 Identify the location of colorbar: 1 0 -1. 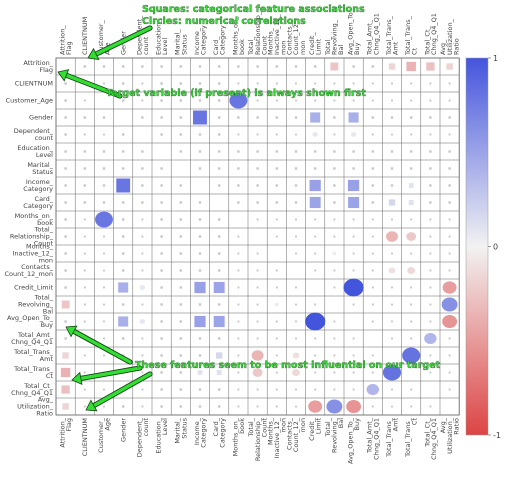
(483, 247).